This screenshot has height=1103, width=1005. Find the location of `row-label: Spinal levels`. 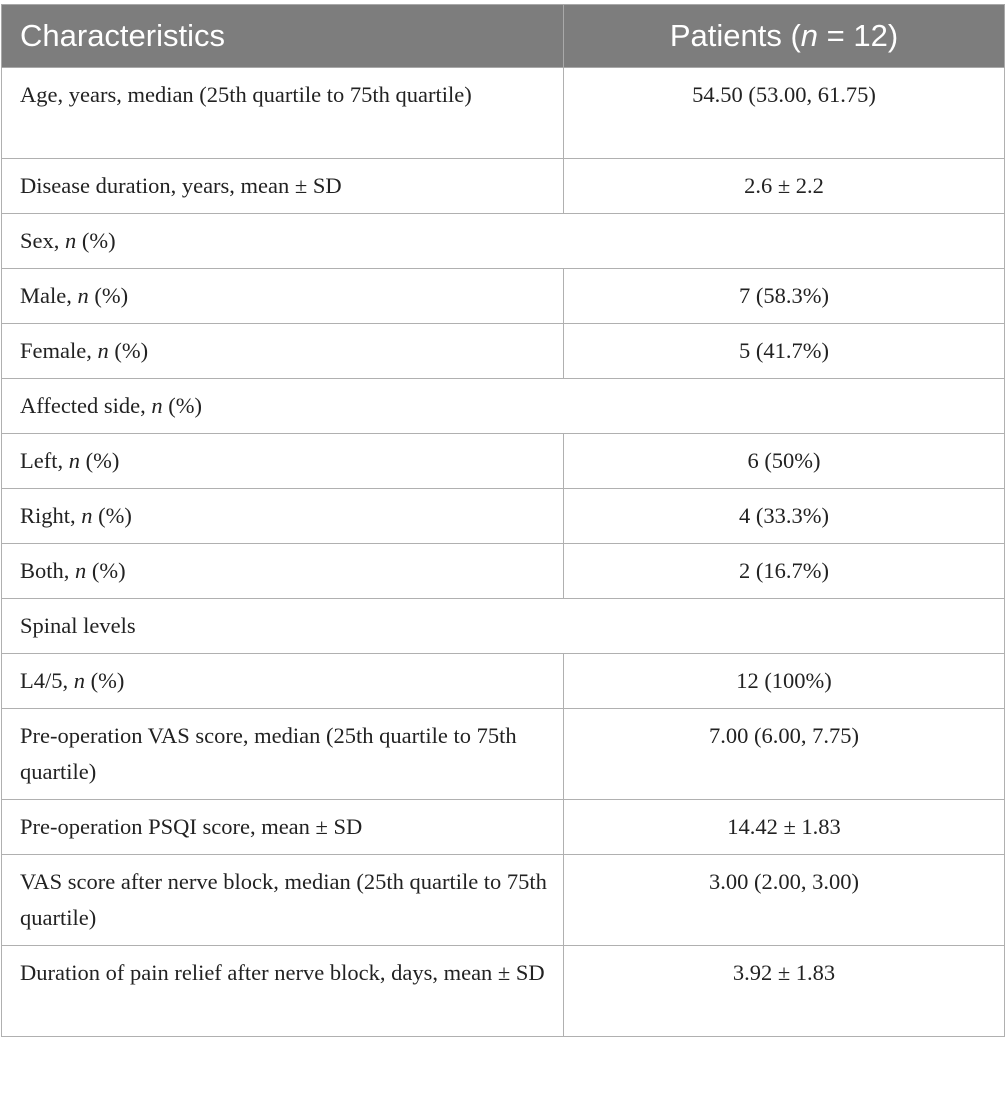

row-label: Spinal levels is located at coordinates (503, 626).